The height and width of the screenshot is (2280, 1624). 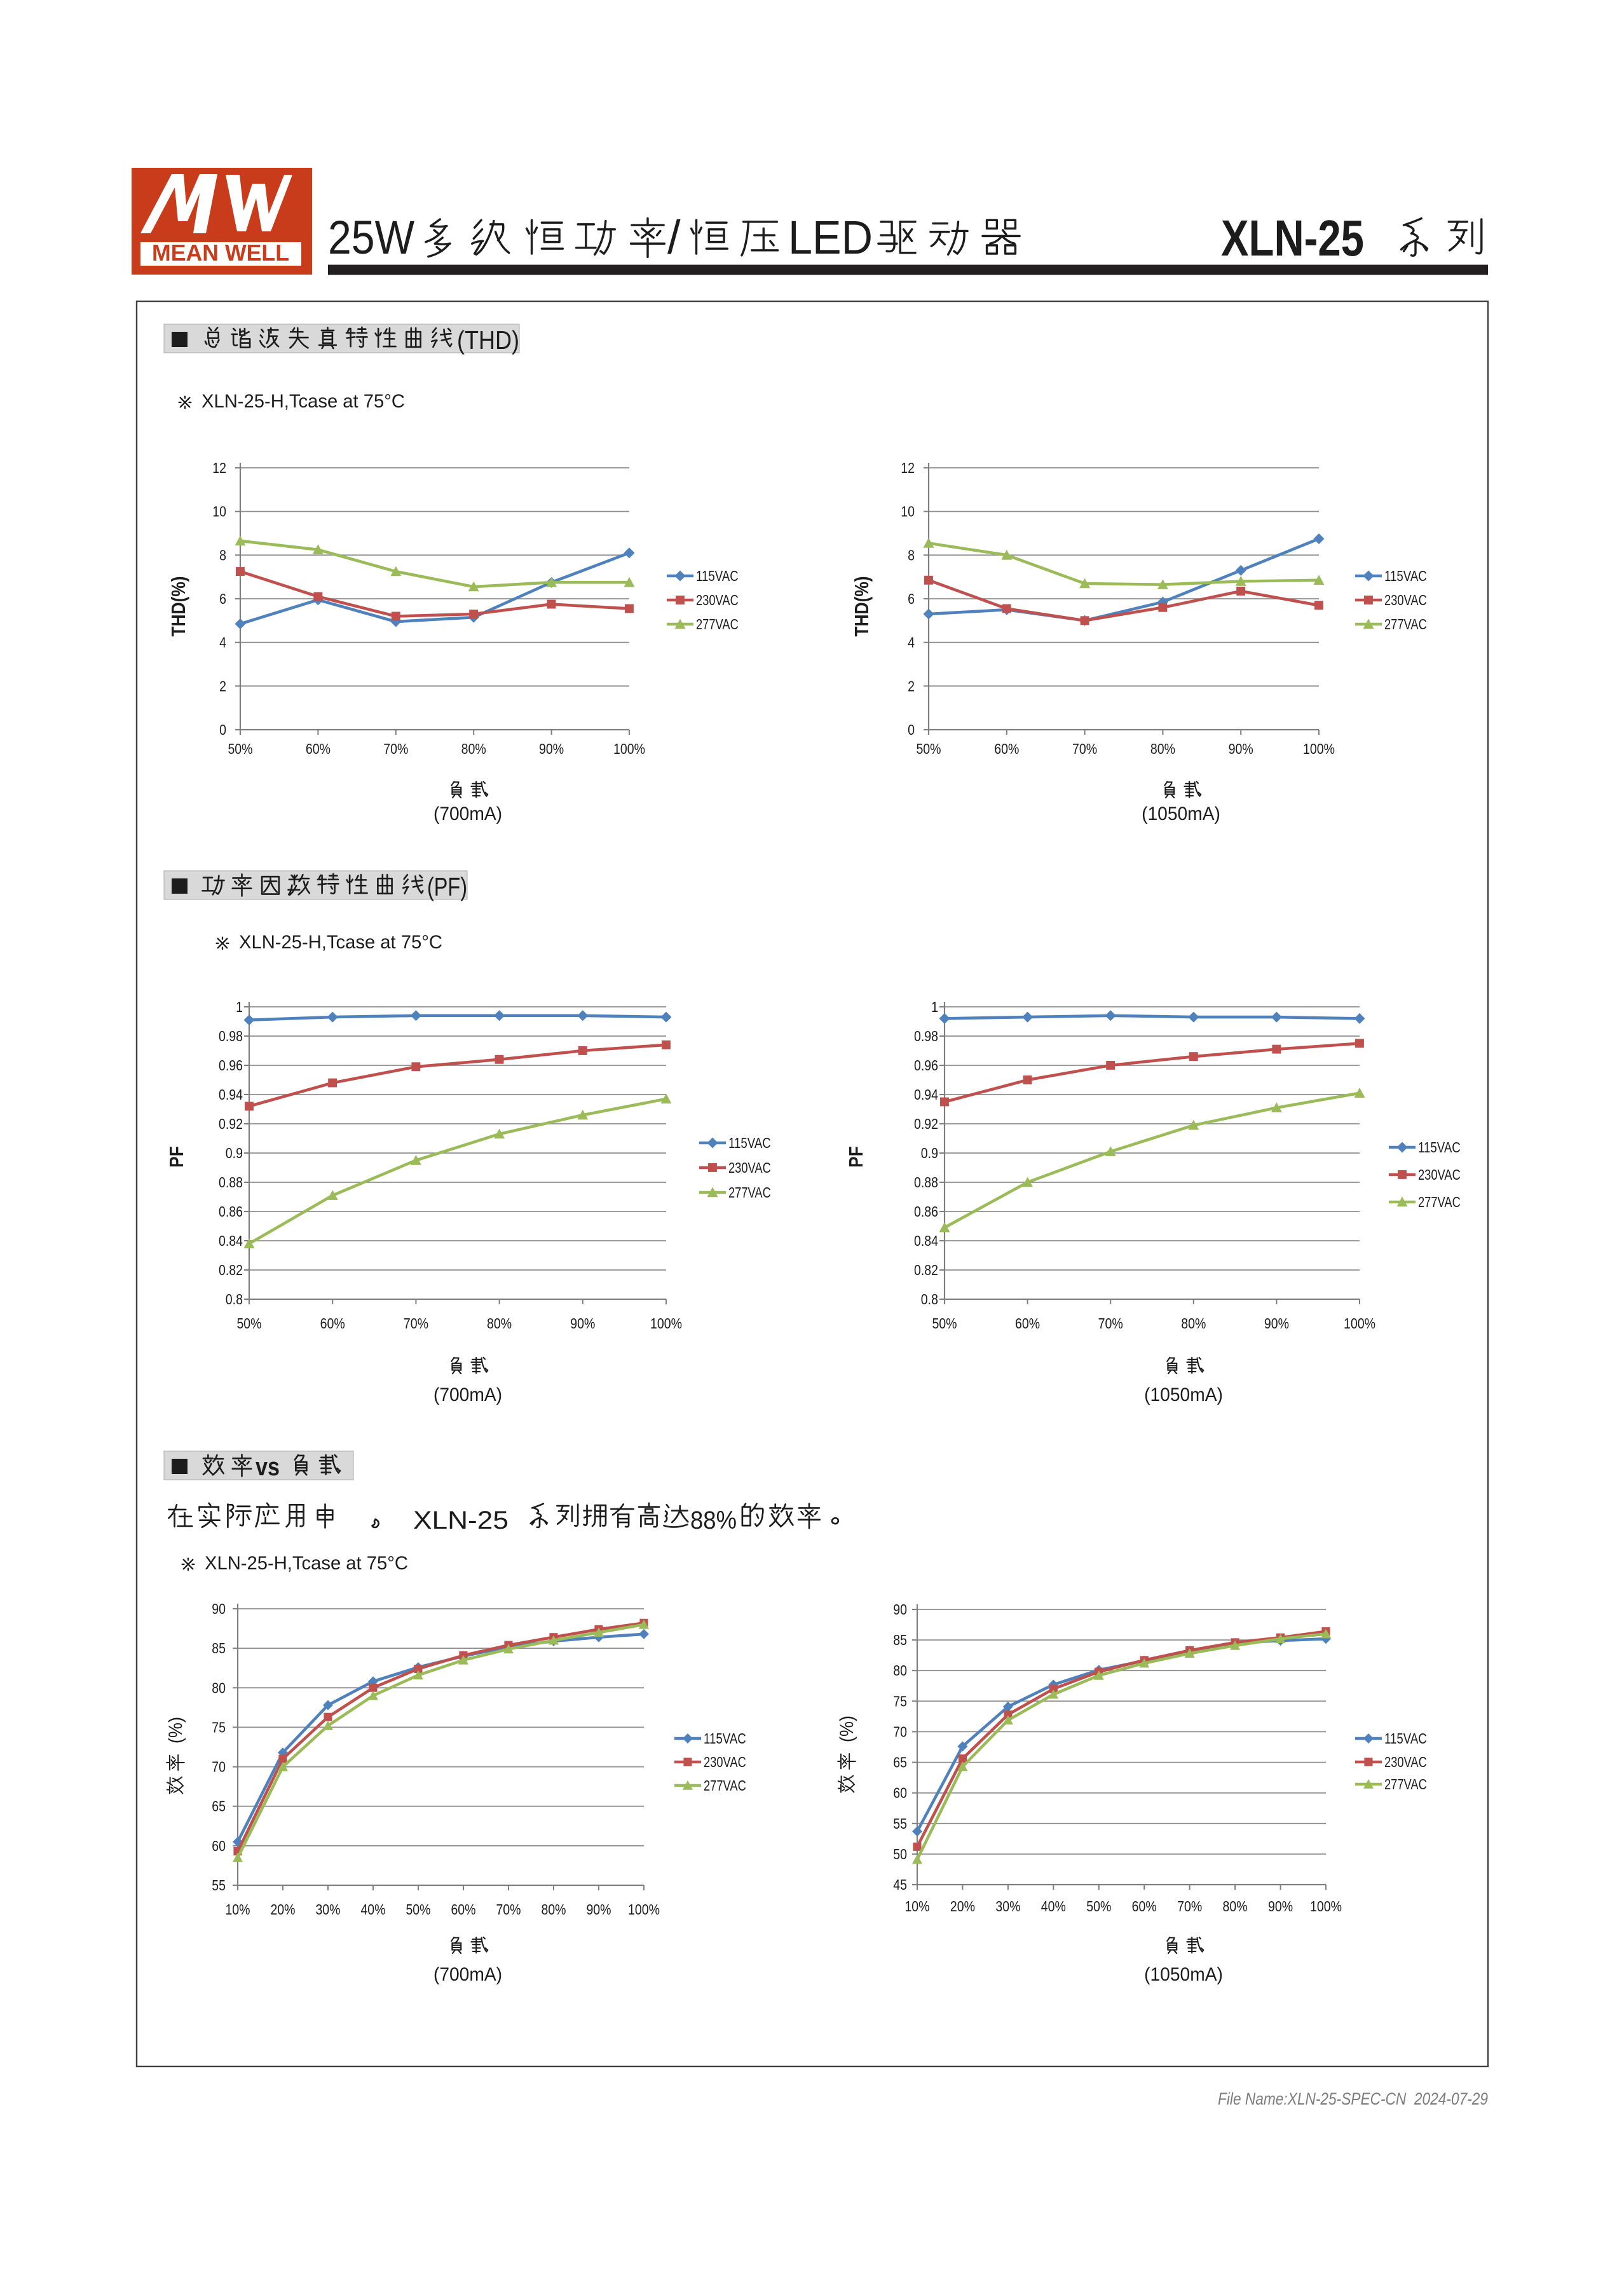 What do you see at coordinates (268, 1467) in the screenshot?
I see `svg-text: vs` at bounding box center [268, 1467].